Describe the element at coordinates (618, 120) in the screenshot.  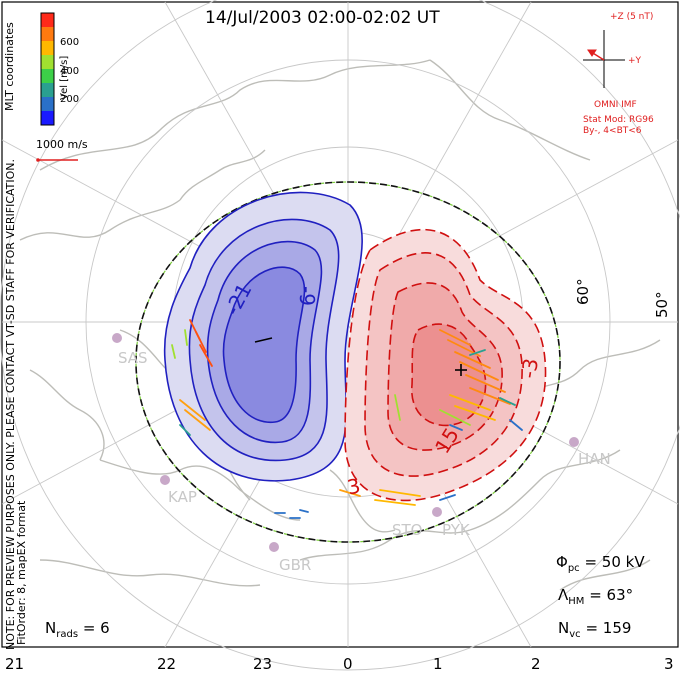
I see `imf-model-line1: Stat Mod: RG96` at that location.